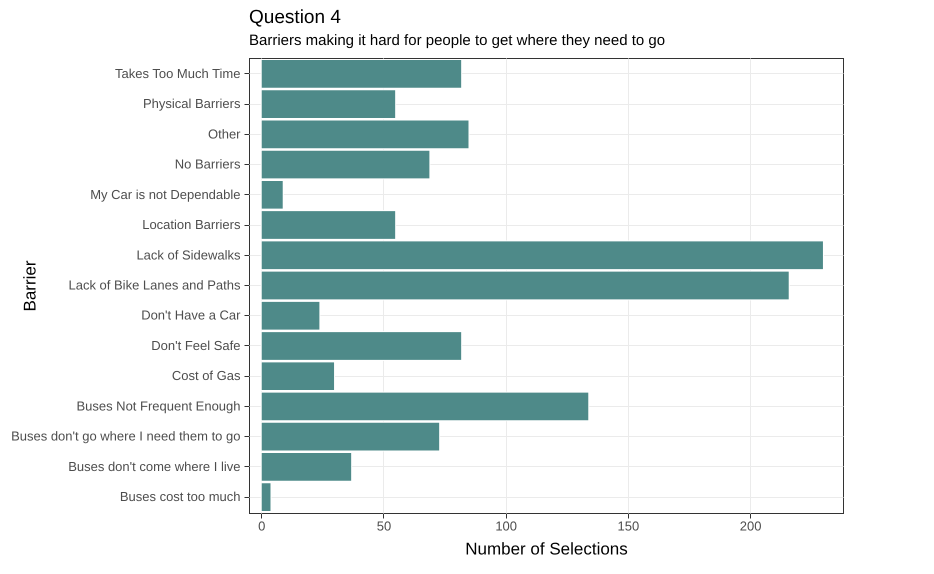 The width and height of the screenshot is (934, 574). Describe the element at coordinates (30, 286) in the screenshot. I see `y-axis-title: Barrier` at that location.